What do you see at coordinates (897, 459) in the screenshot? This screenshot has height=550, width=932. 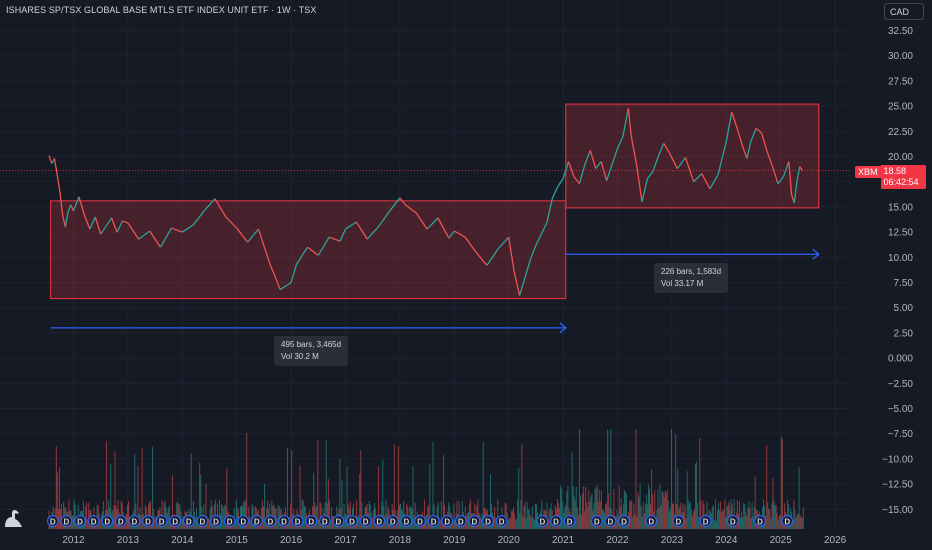 I see `y-tick-label: −10.00` at bounding box center [897, 459].